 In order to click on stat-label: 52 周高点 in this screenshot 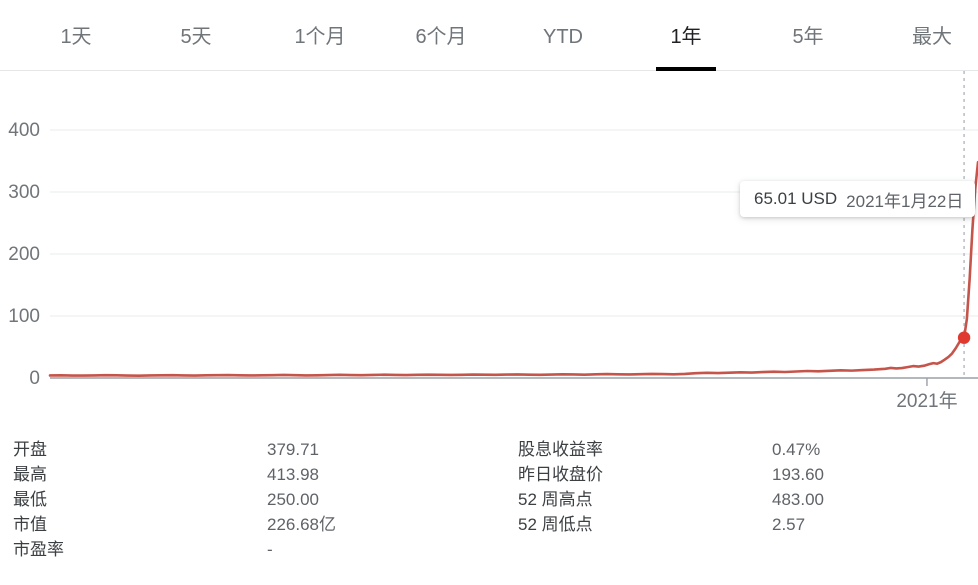, I will do `click(555, 499)`.